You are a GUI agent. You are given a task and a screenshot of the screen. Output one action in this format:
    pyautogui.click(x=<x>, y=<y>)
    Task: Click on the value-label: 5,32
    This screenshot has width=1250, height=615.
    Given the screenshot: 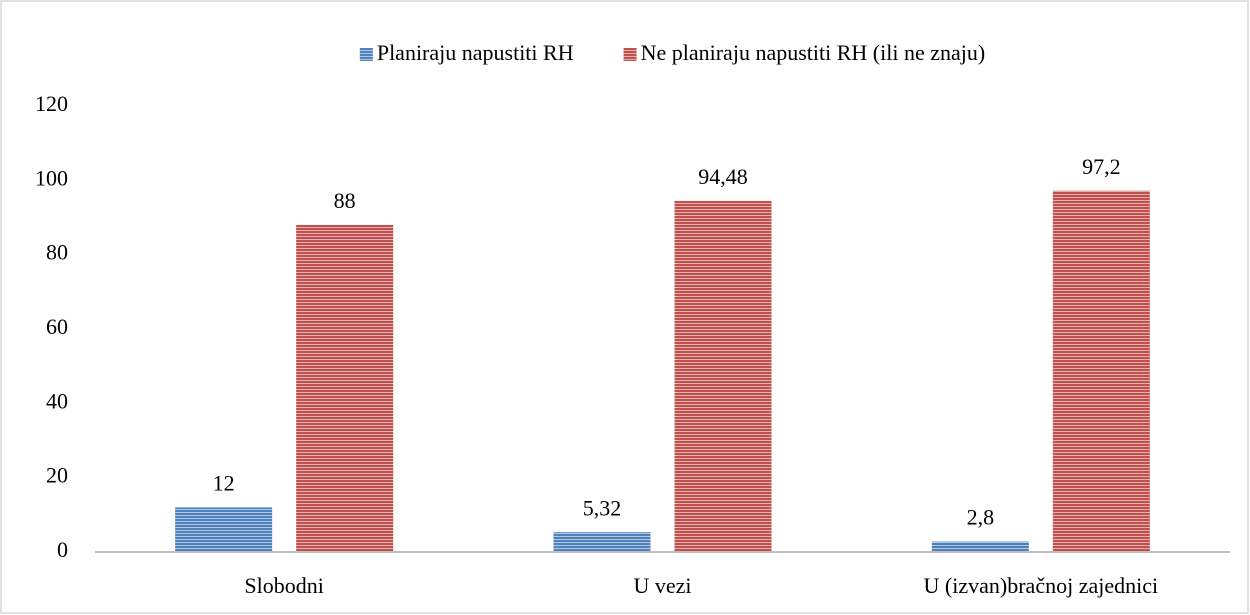 What is the action you would take?
    pyautogui.click(x=602, y=507)
    